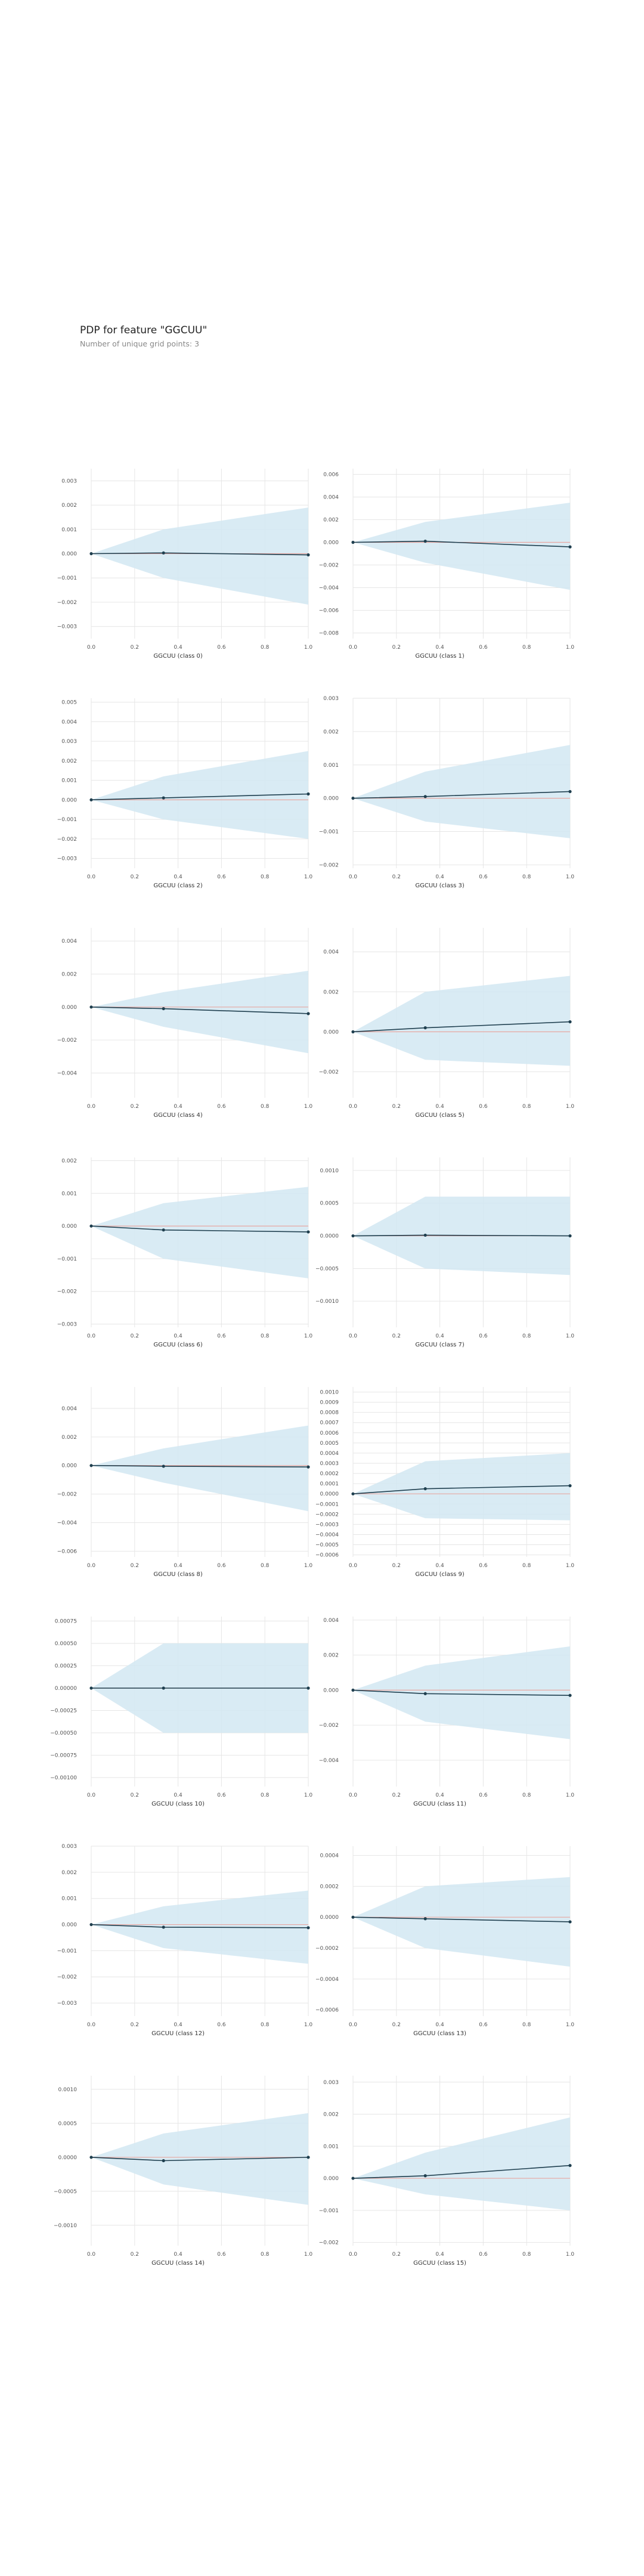 The width and height of the screenshot is (644, 2576). Describe the element at coordinates (178, 1804) in the screenshot. I see `x-axis-title: GGCUU (class 10)` at that location.